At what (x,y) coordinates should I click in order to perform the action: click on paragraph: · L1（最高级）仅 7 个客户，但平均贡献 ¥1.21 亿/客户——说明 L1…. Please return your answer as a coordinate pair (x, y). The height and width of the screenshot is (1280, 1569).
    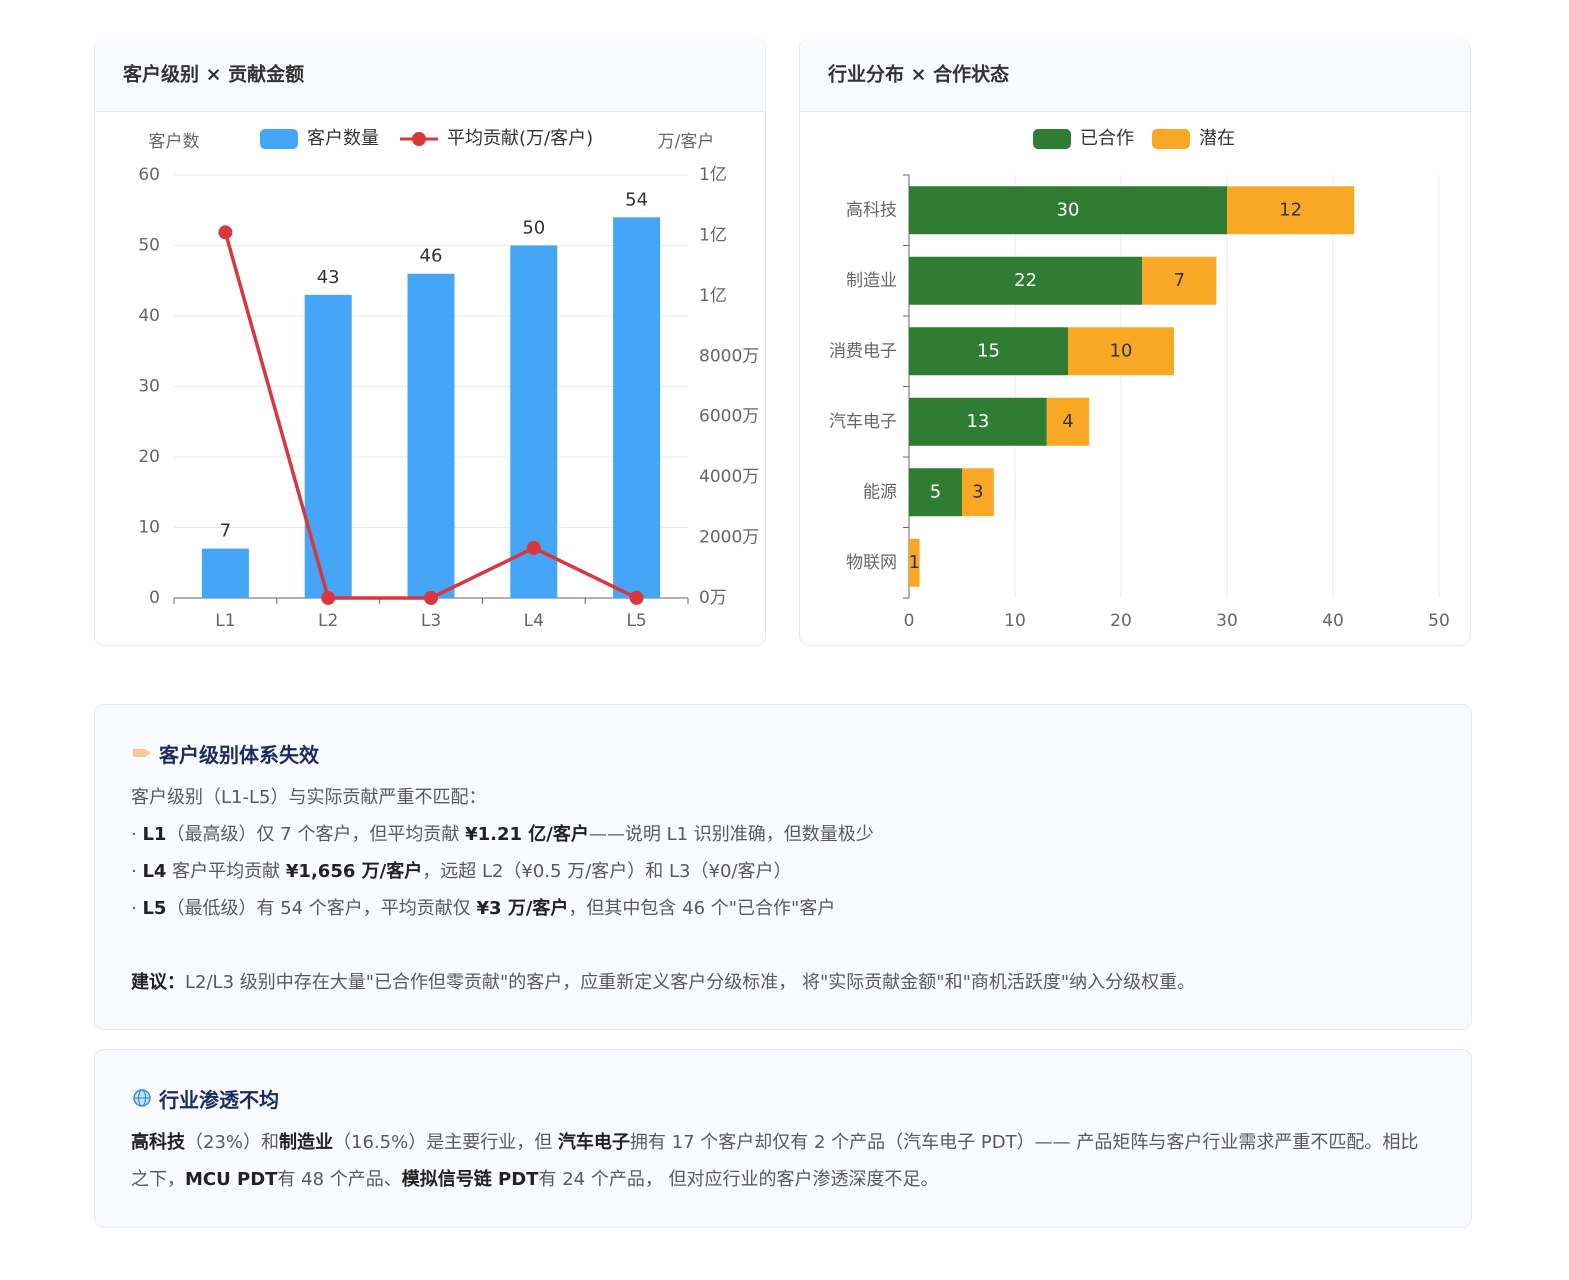
    Looking at the image, I should click on (783, 834).